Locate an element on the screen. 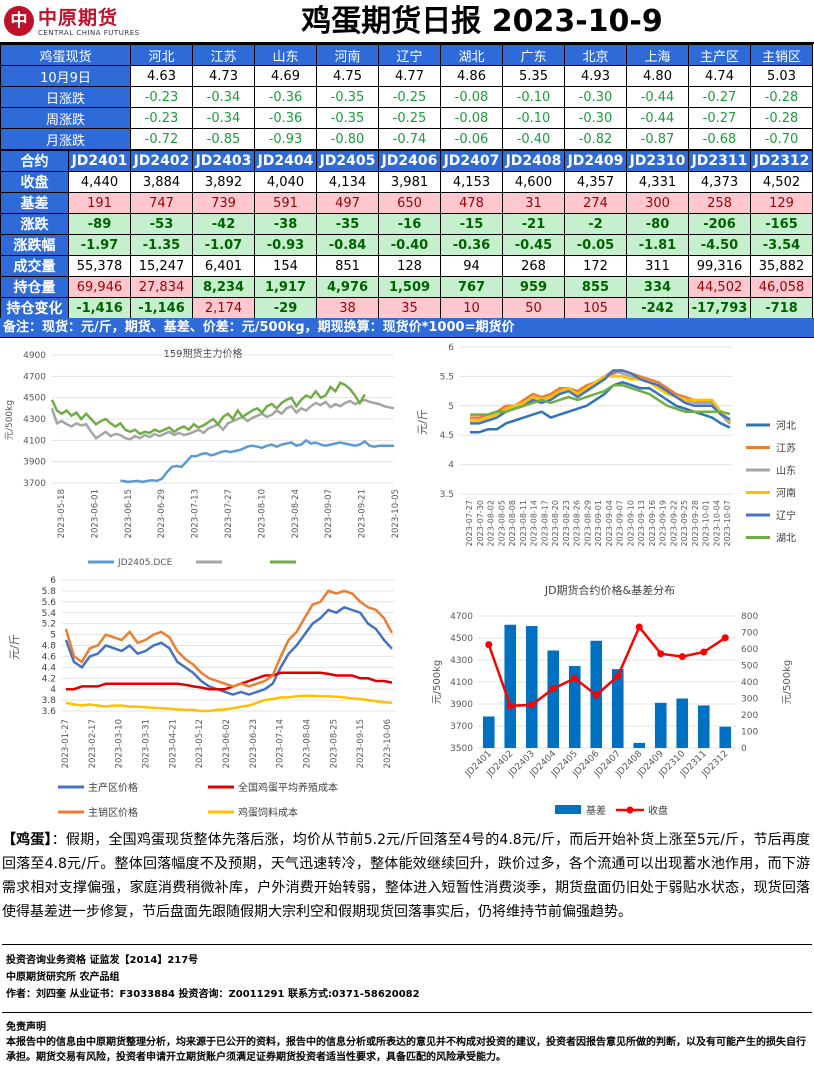 The height and width of the screenshot is (1077, 814). futures-cell: 8,234 is located at coordinates (223, 287).